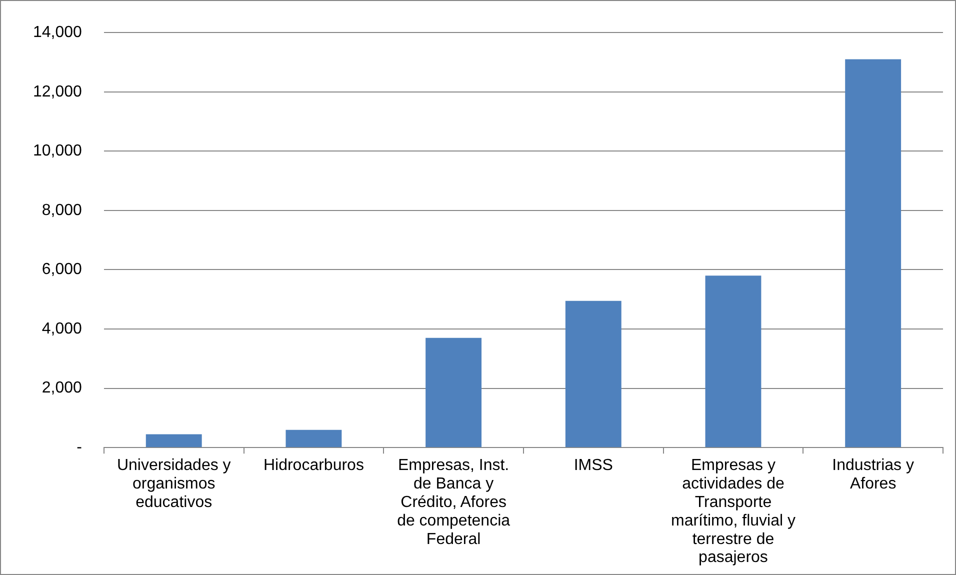  Describe the element at coordinates (62, 388) in the screenshot. I see `y-tick-label: 2,000` at that location.